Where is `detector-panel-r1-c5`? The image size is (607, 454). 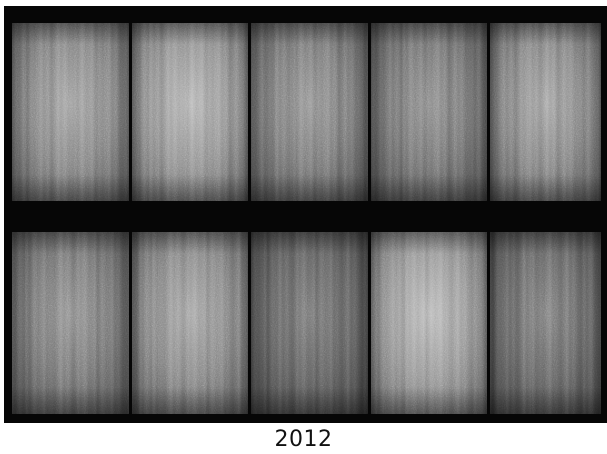 detector-panel-r1-c5 is located at coordinates (545, 112).